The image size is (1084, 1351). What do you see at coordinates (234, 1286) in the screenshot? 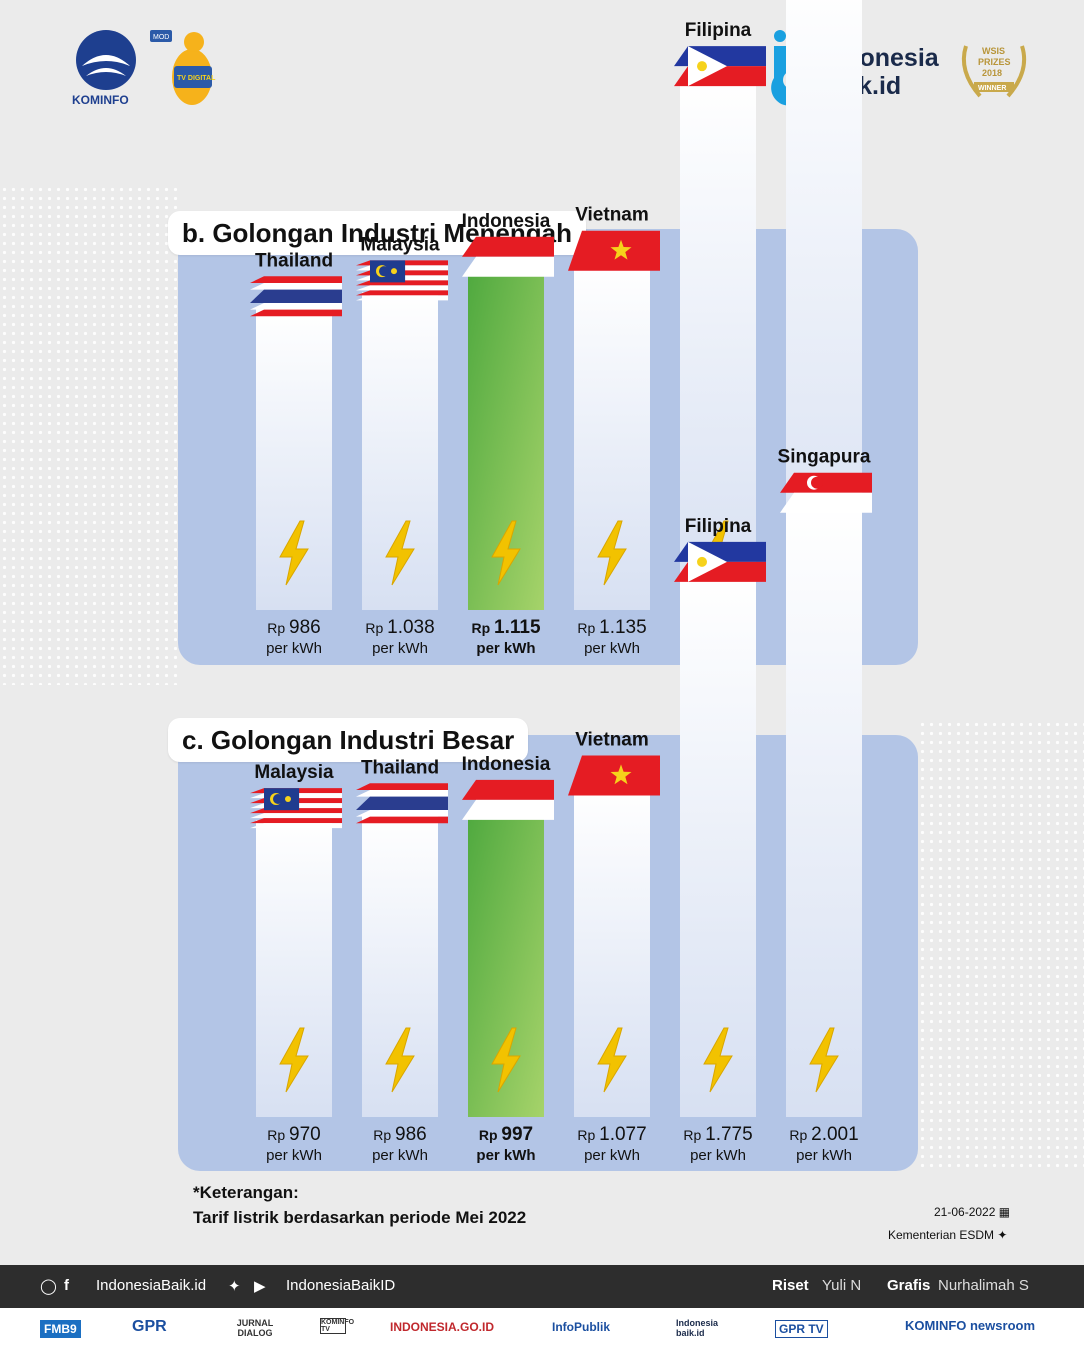
I see `twitter-icon: ✦` at bounding box center [234, 1286].